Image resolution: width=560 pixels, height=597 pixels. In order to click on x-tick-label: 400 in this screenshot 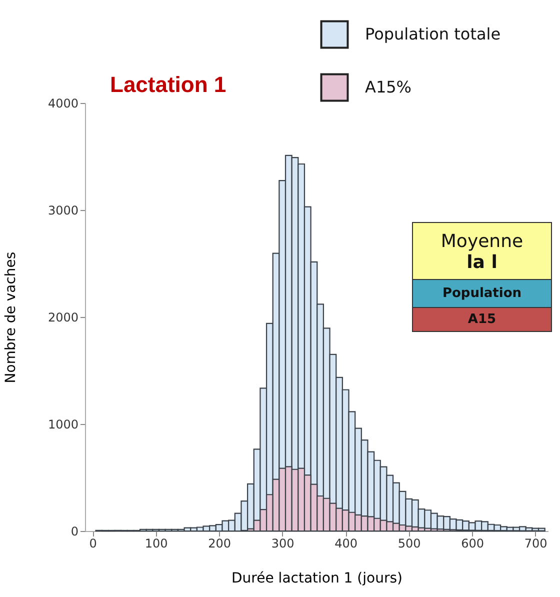, I will do `click(346, 543)`.